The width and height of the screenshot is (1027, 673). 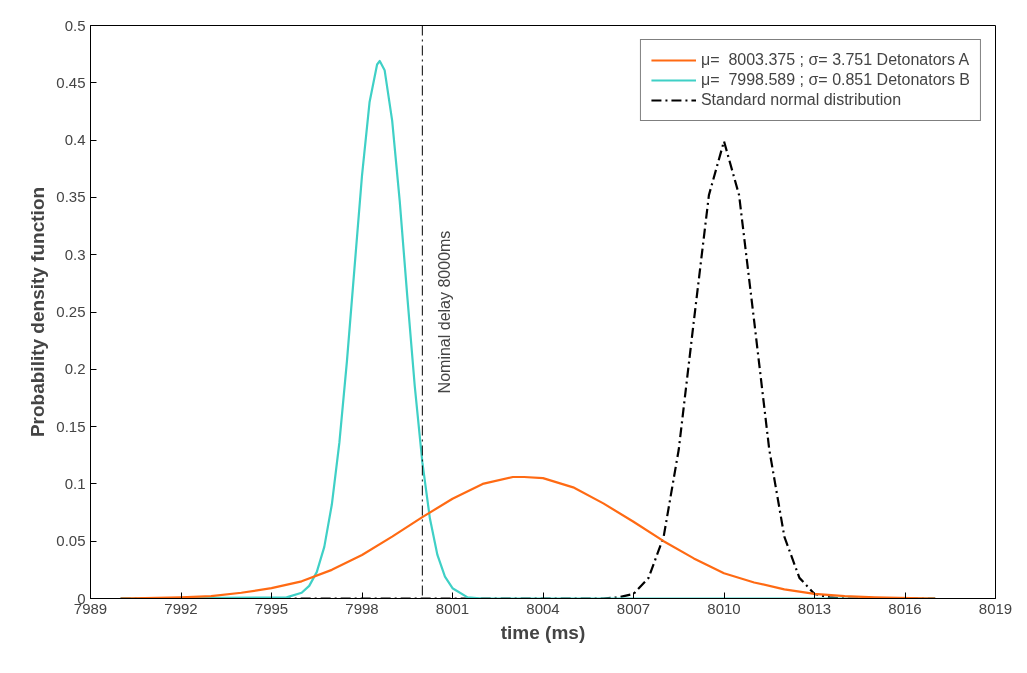 I want to click on line-series, so click(x=528, y=537).